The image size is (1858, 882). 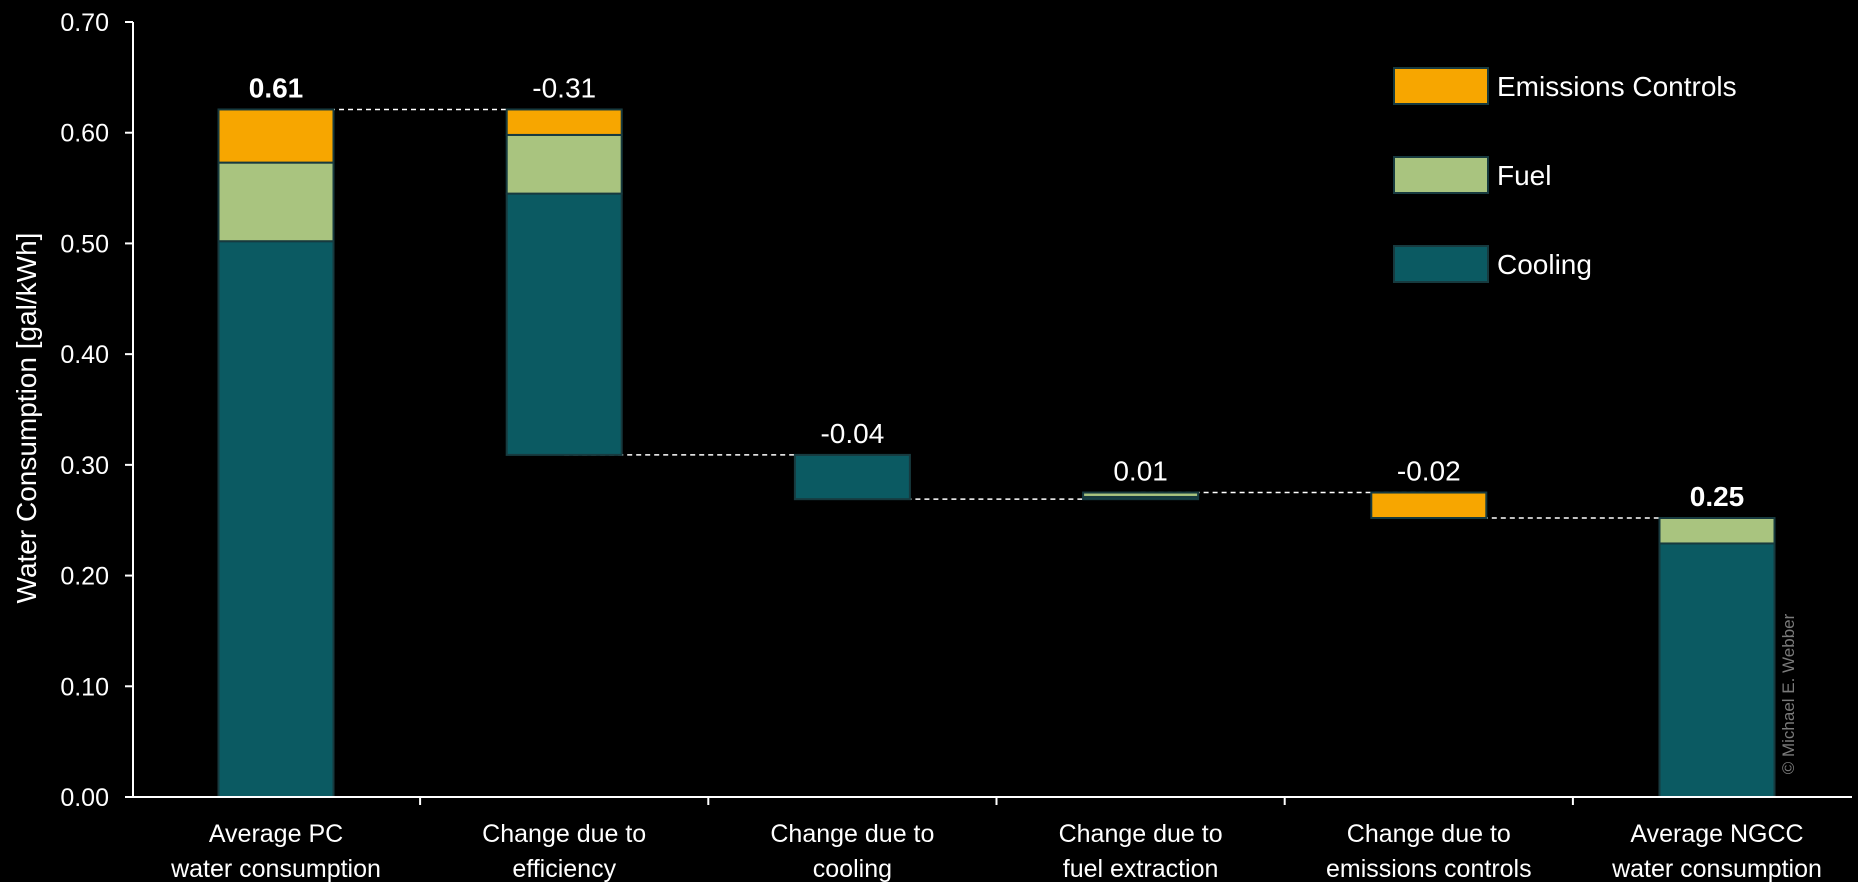 I want to click on legend-swatch-fuel, so click(x=1441, y=175).